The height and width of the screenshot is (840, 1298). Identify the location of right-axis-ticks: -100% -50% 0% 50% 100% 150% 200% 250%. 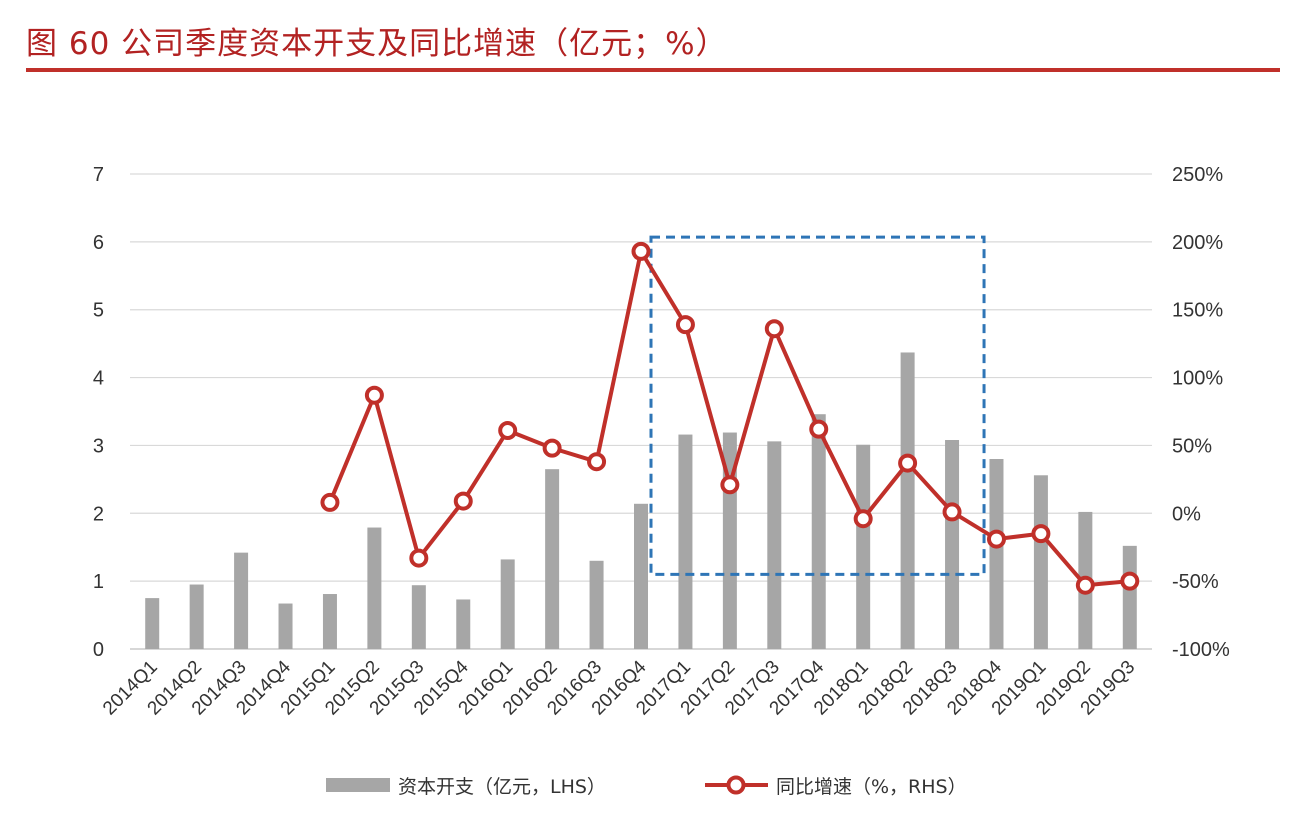
(1201, 412).